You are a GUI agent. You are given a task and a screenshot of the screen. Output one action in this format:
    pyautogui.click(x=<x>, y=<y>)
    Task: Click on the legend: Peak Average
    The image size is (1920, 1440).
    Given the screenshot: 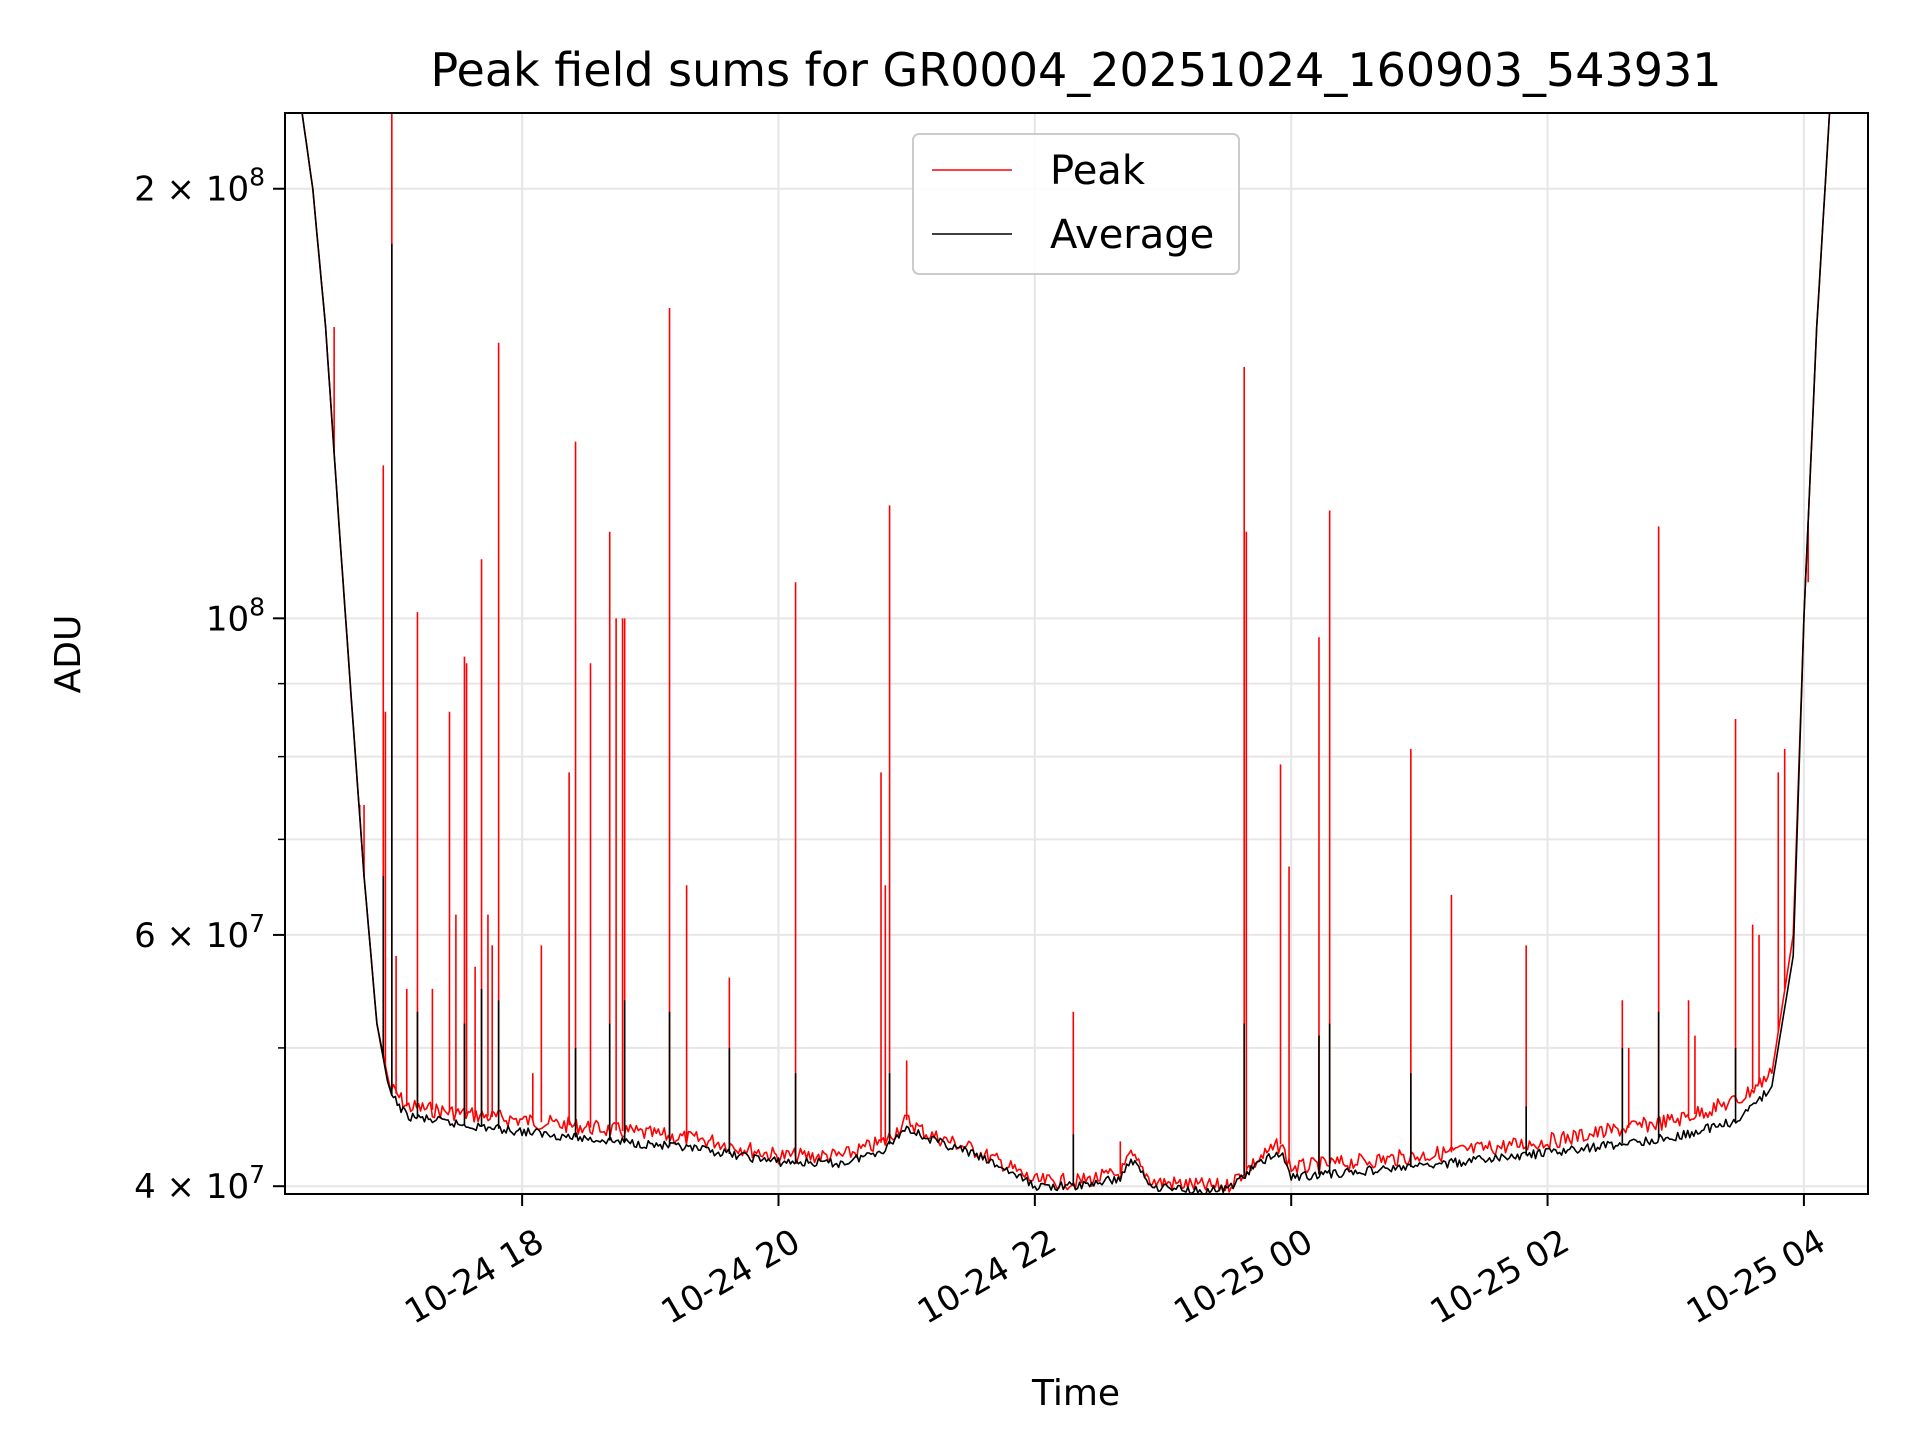 What is the action you would take?
    pyautogui.click(x=1076, y=204)
    